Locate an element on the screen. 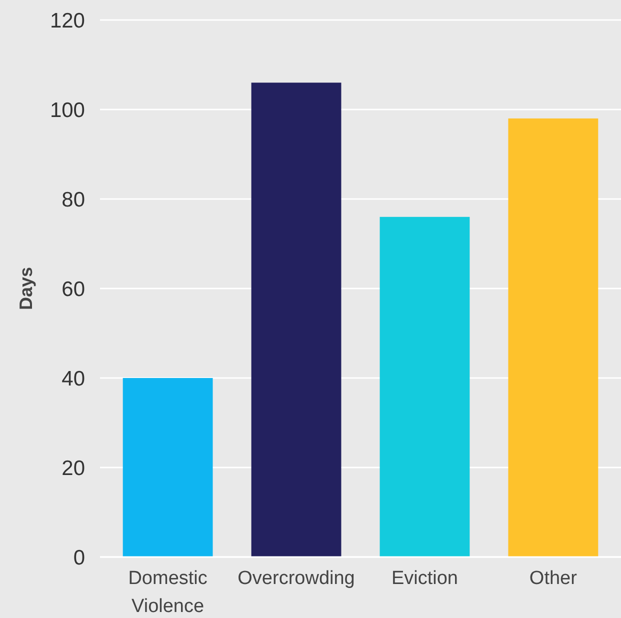  y-tick-label: 80 is located at coordinates (73, 200).